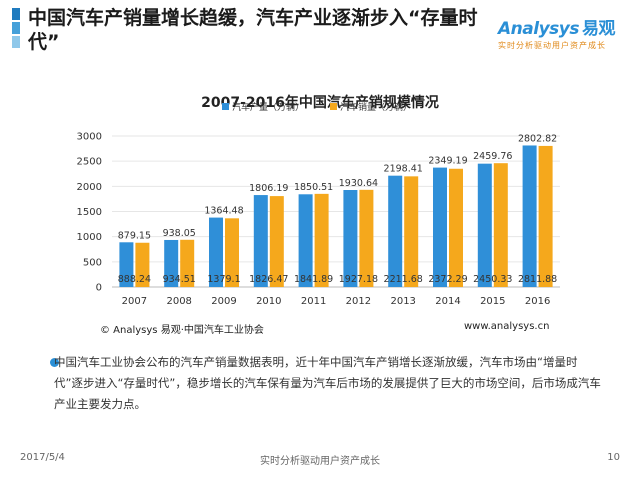 The height and width of the screenshot is (480, 640). I want to click on data-label-production: 2811.88, so click(537, 279).